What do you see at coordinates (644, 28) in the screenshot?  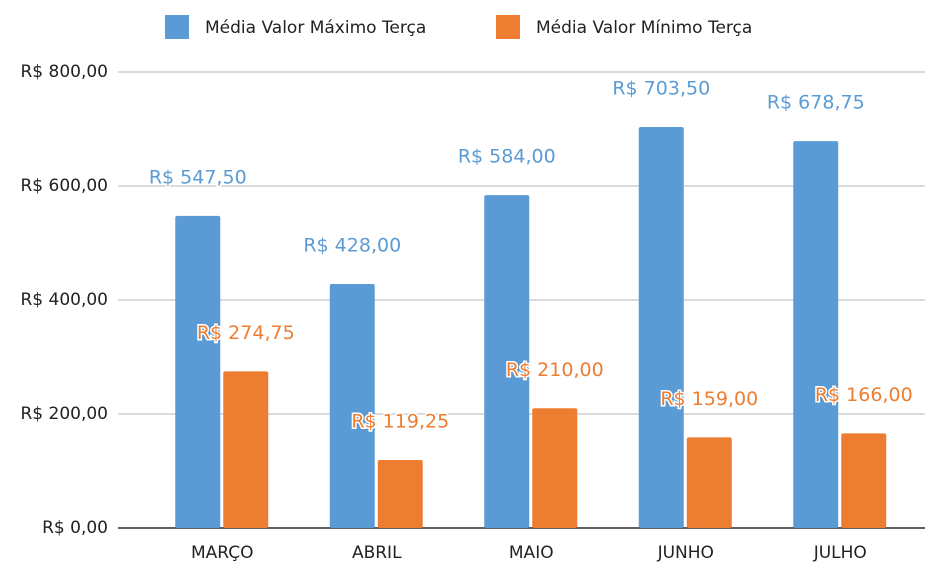 I see `legend-label: Média Valor Mínimo Terça` at bounding box center [644, 28].